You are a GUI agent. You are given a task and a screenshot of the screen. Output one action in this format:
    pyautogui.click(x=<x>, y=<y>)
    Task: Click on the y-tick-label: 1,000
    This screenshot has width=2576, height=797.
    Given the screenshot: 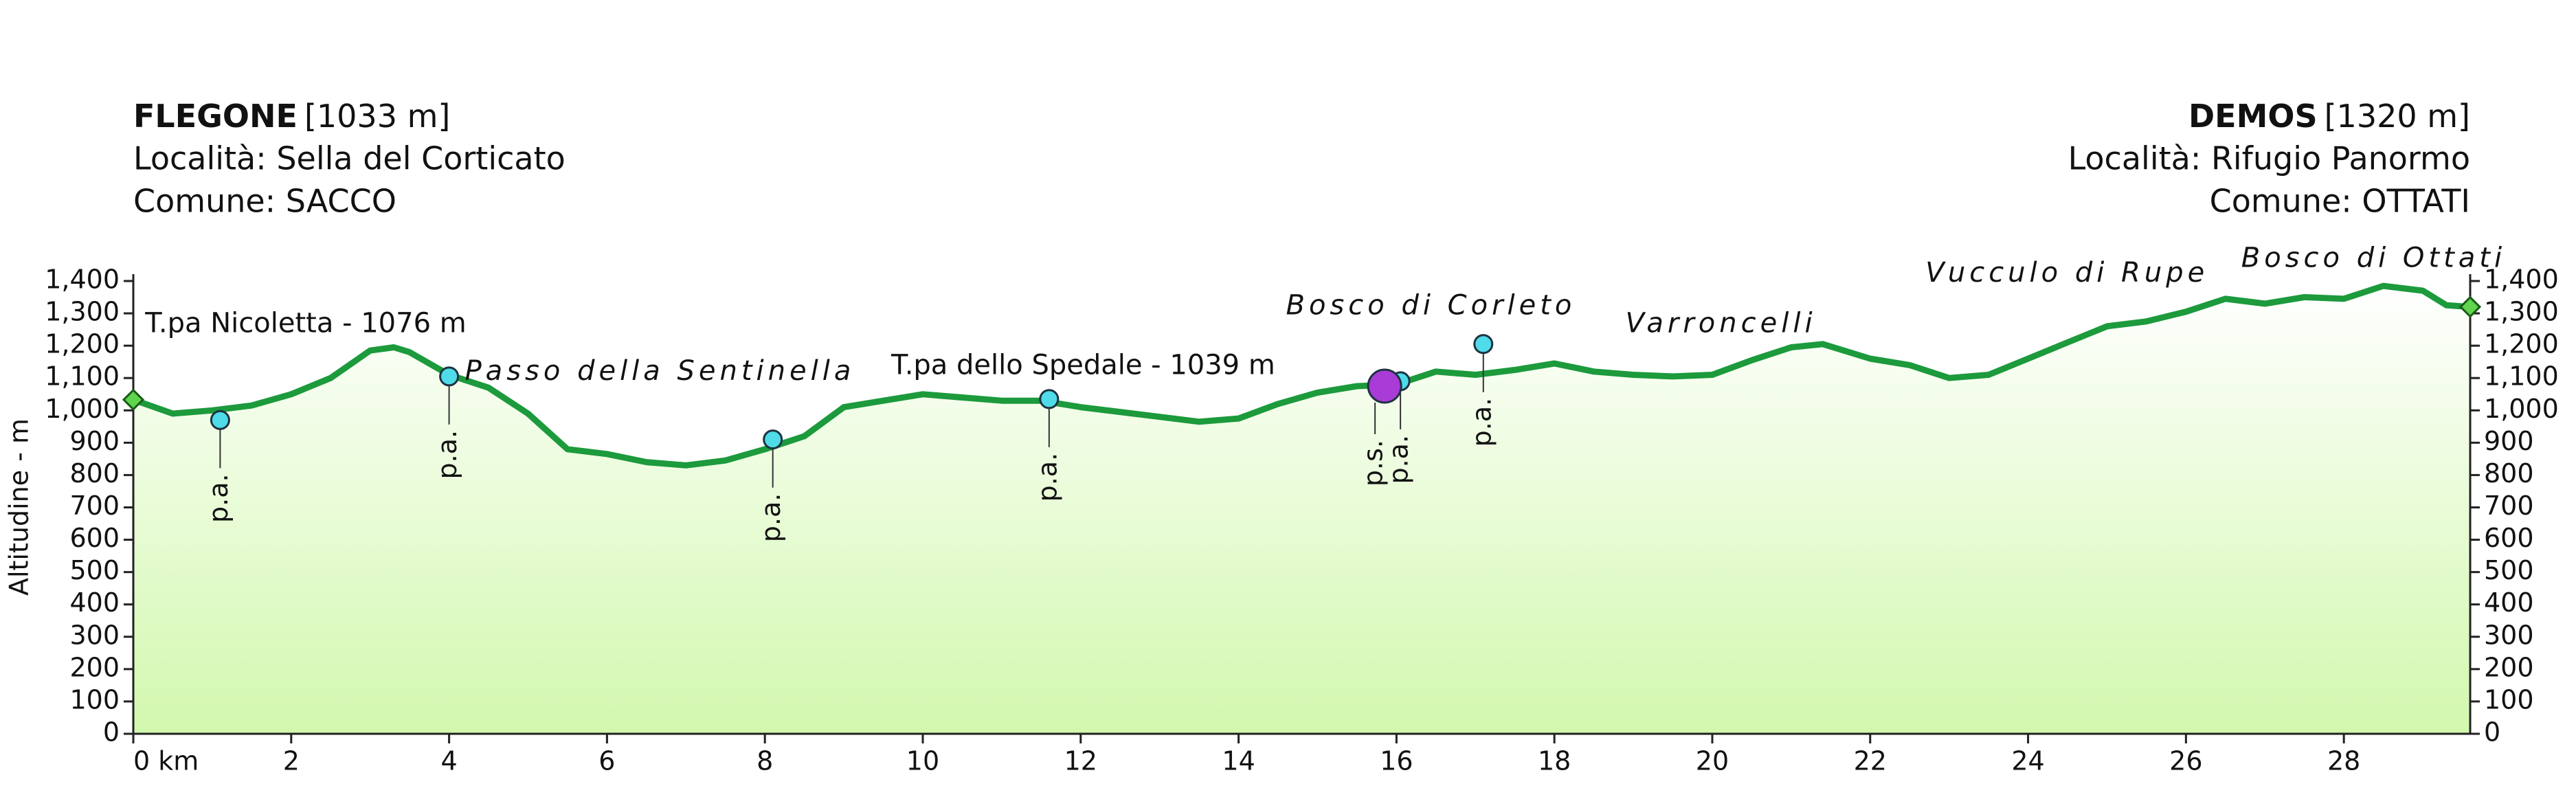 What is the action you would take?
    pyautogui.click(x=82, y=409)
    